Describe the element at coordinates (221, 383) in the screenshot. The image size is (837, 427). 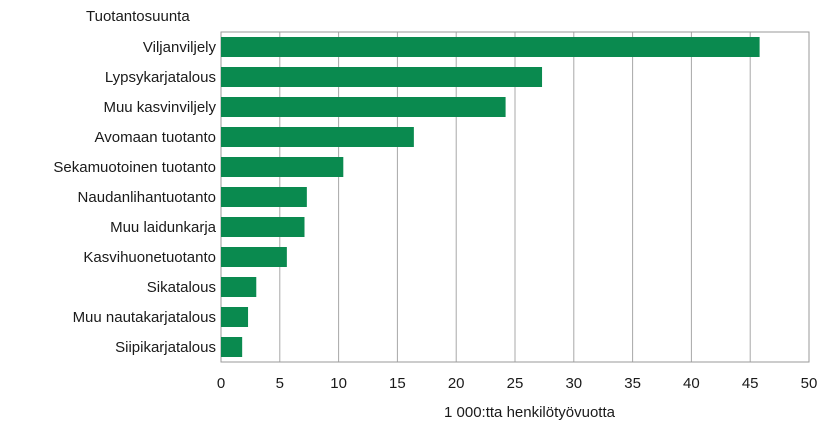
I see `x-tick-label: 0` at that location.